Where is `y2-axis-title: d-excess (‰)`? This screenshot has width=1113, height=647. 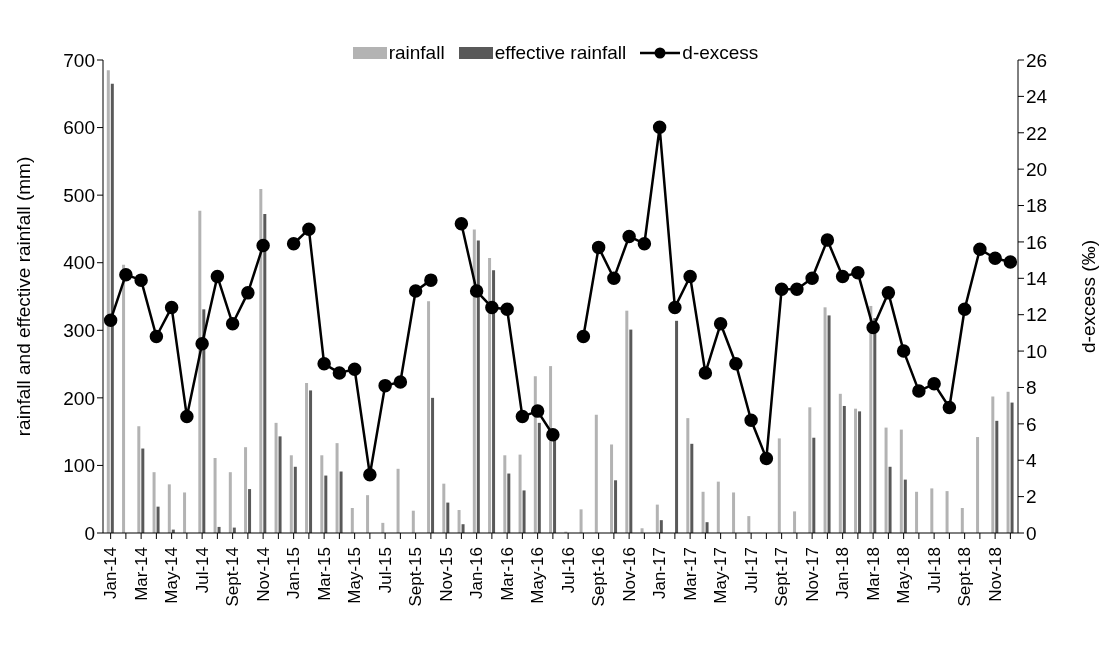
y2-axis-title: d-excess (‰) is located at coordinates (1088, 296).